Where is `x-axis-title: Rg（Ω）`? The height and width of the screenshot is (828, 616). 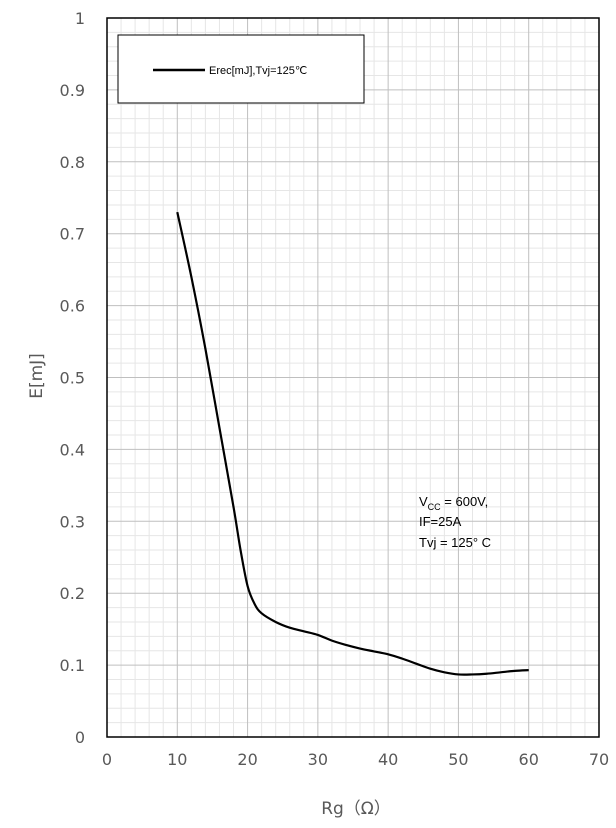
x-axis-title: Rg（Ω） is located at coordinates (356, 809).